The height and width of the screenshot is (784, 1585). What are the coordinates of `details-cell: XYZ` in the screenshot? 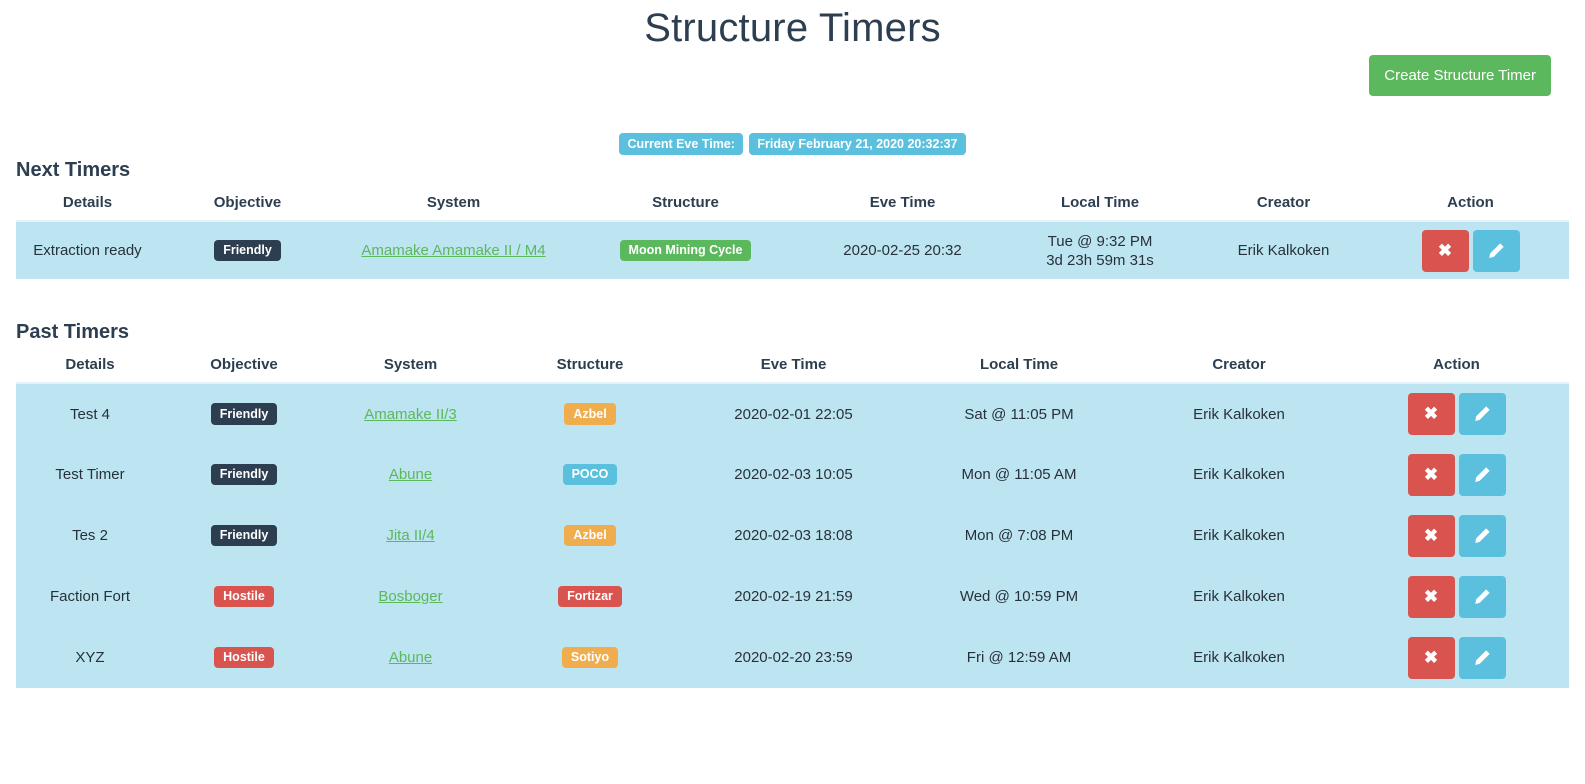 It's located at (90, 657).